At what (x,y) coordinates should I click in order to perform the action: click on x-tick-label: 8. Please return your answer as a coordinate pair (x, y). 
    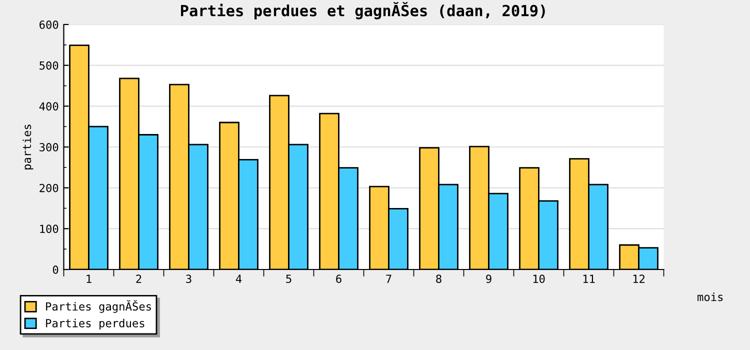
    Looking at the image, I should click on (439, 279).